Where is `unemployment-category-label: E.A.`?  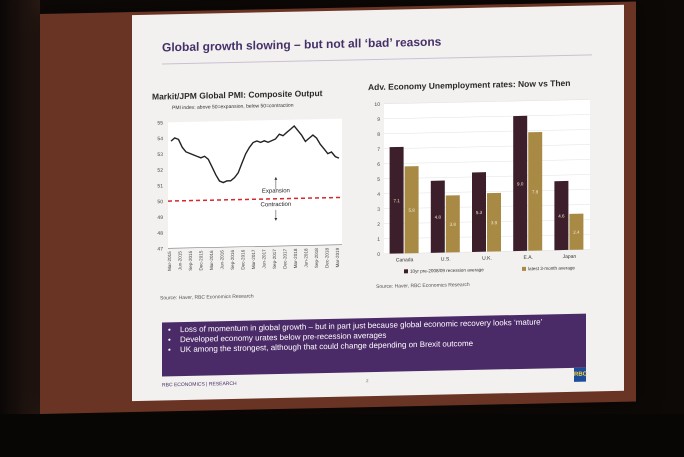
unemployment-category-label: E.A. is located at coordinates (527, 258).